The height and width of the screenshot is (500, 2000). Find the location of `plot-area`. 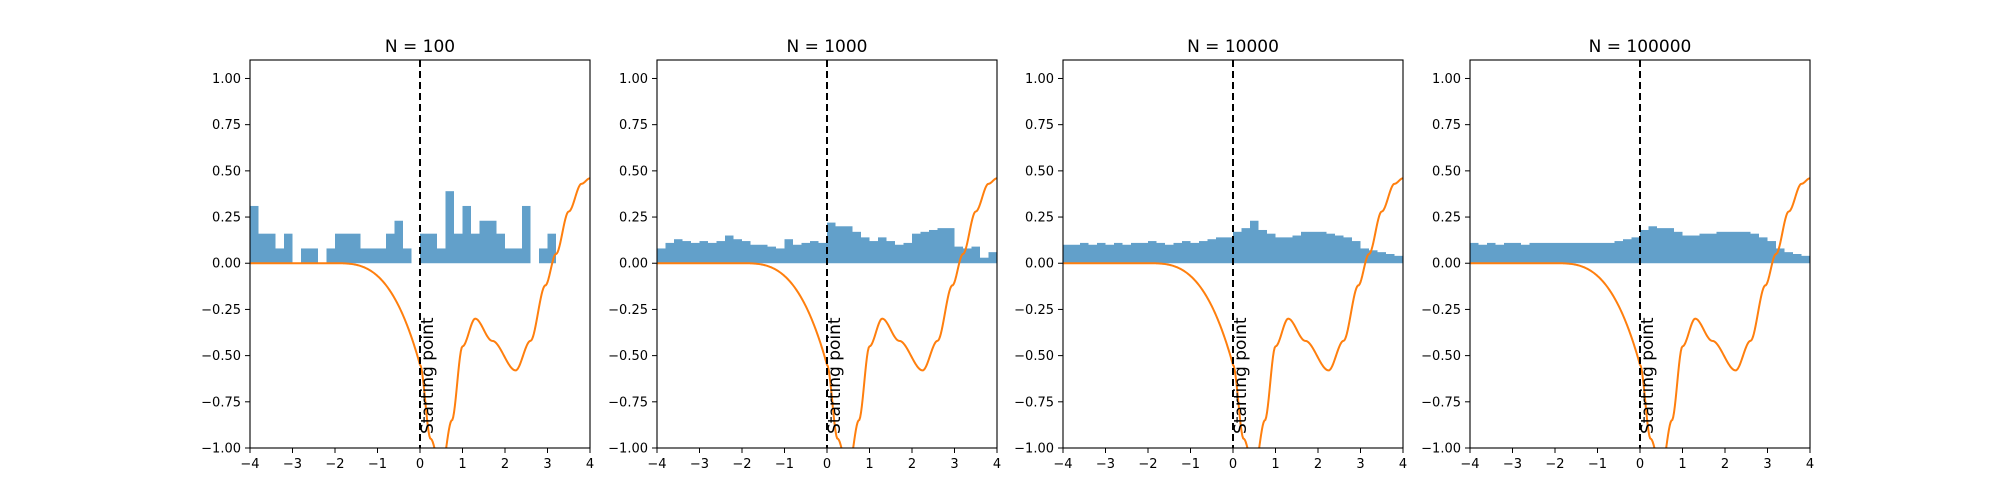

plot-area is located at coordinates (1640, 254).